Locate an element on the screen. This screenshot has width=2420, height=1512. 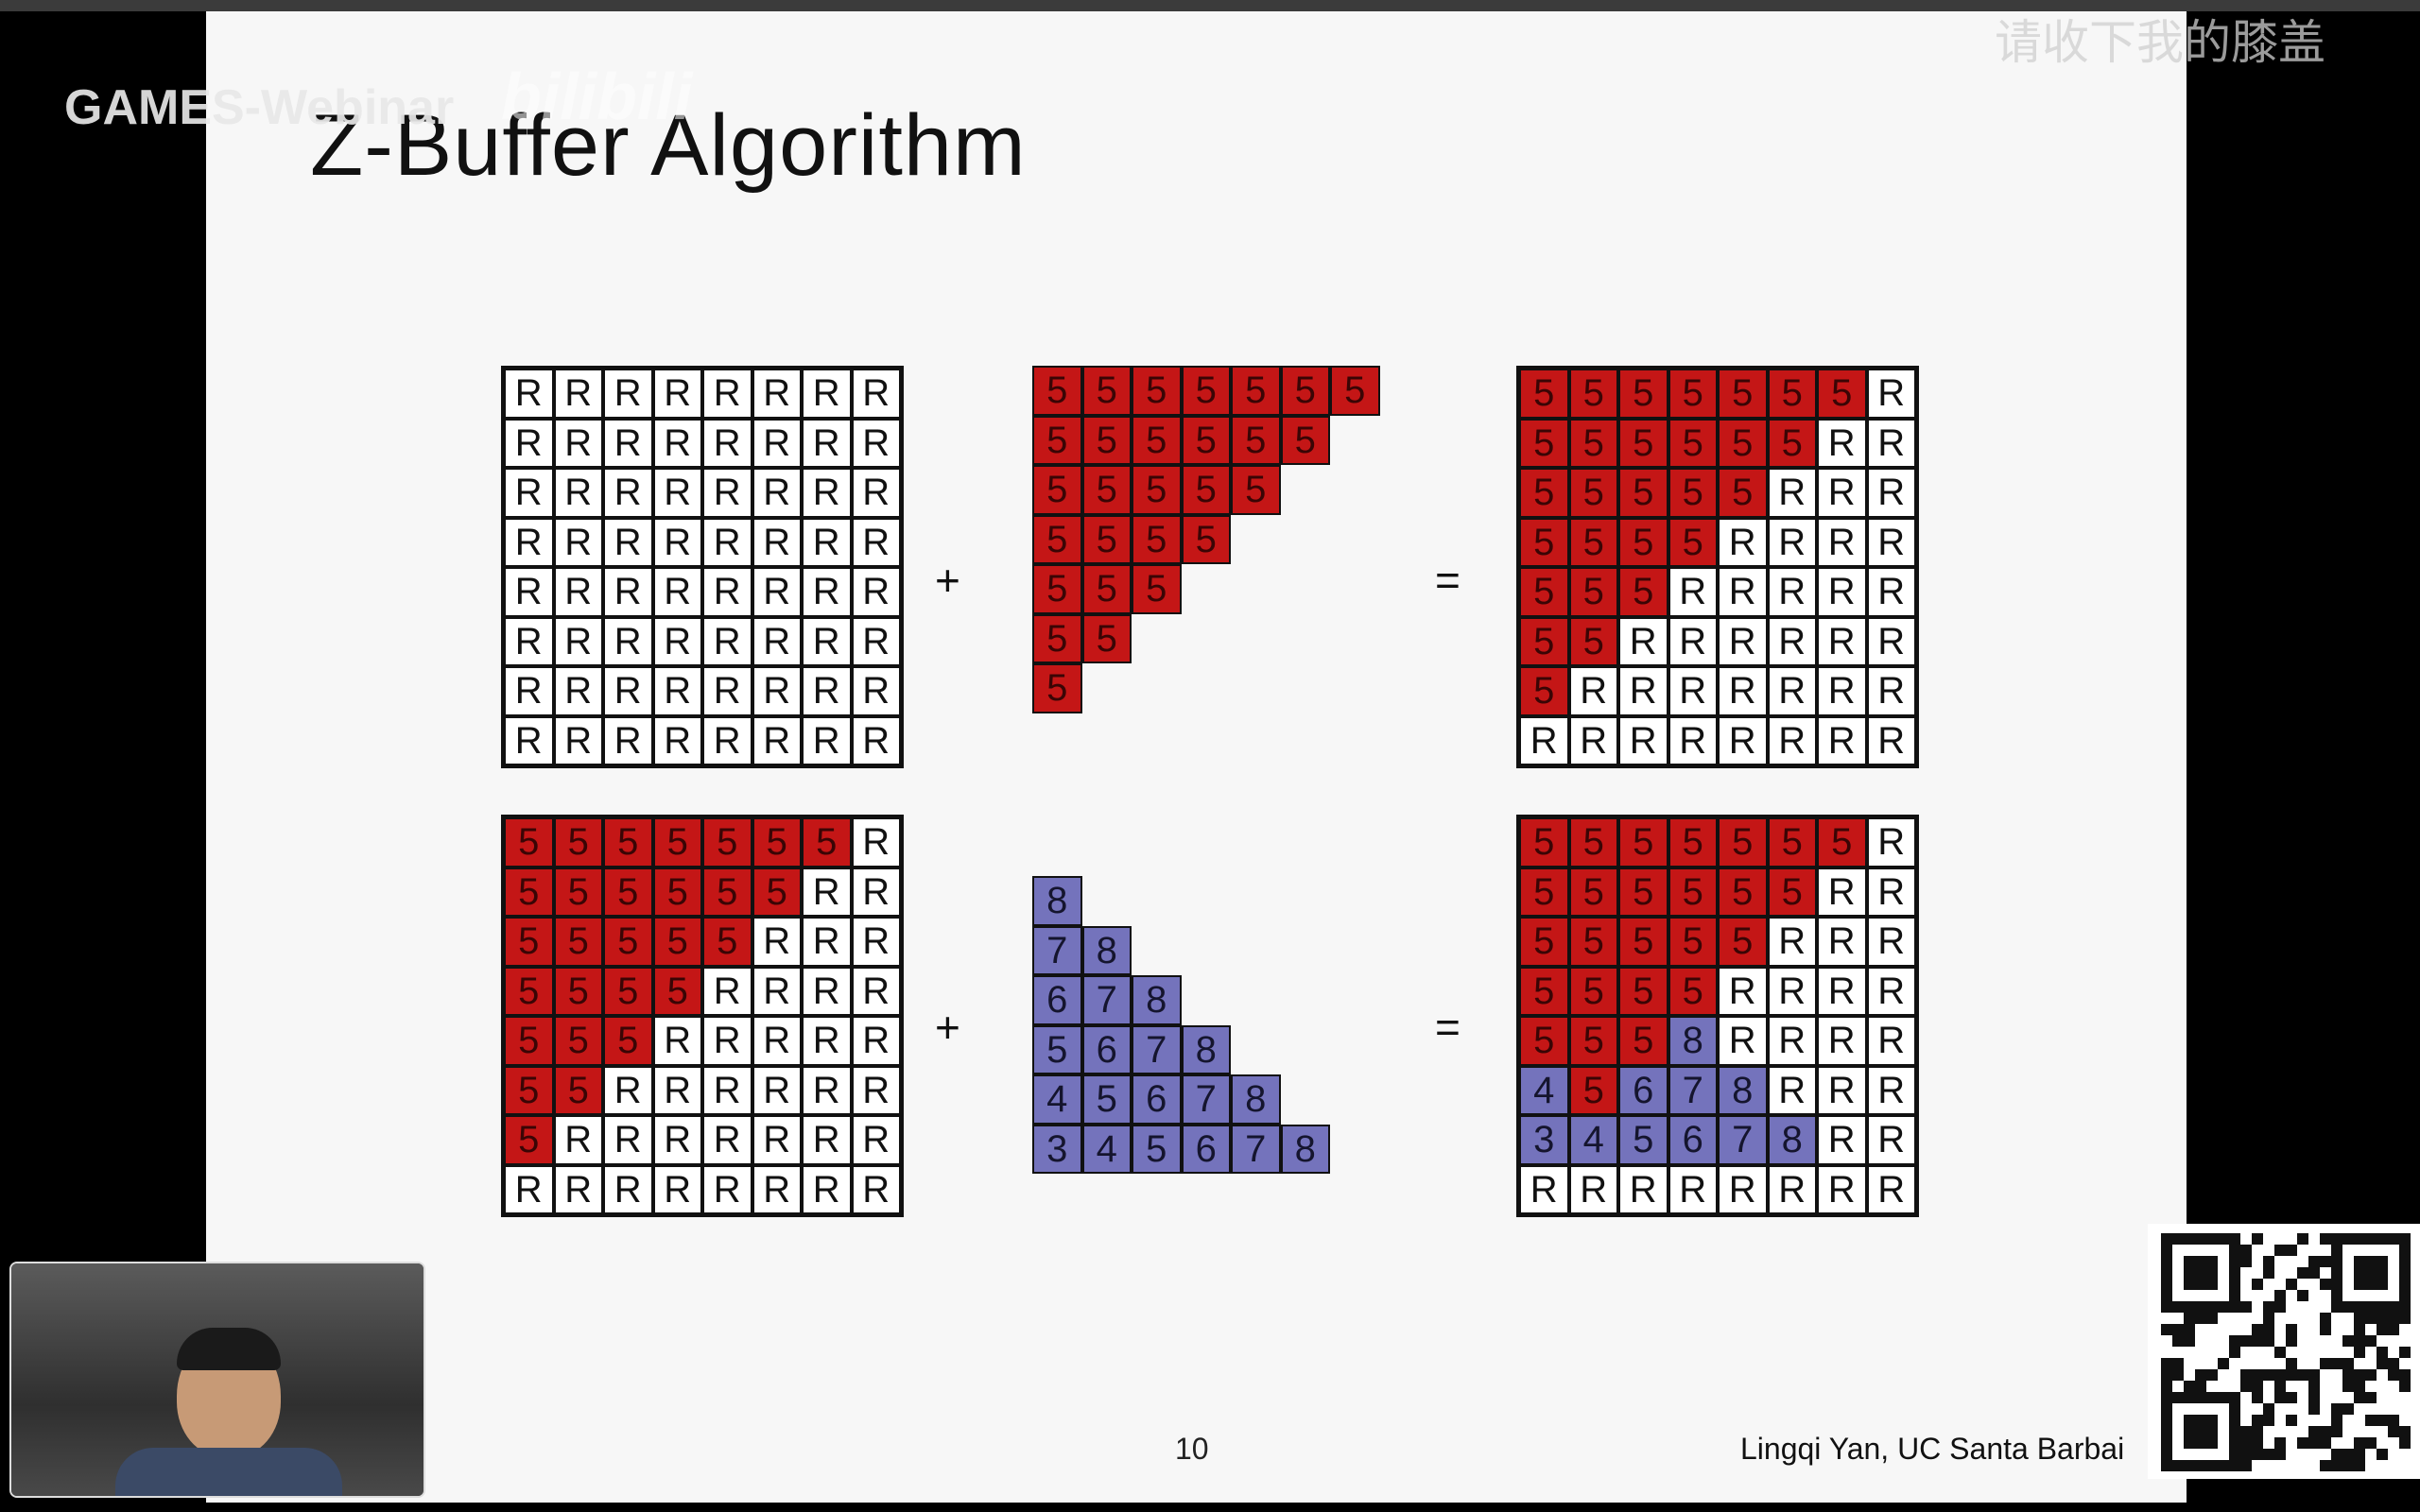
grid-cell: 3 is located at coordinates (1544, 1140).